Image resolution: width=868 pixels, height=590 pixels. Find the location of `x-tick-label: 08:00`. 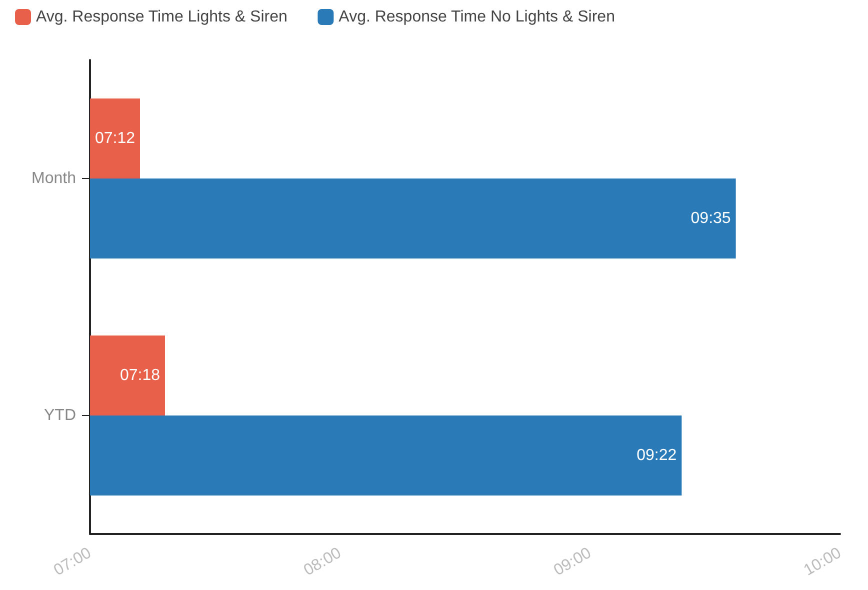

x-tick-label: 08:00 is located at coordinates (322, 562).